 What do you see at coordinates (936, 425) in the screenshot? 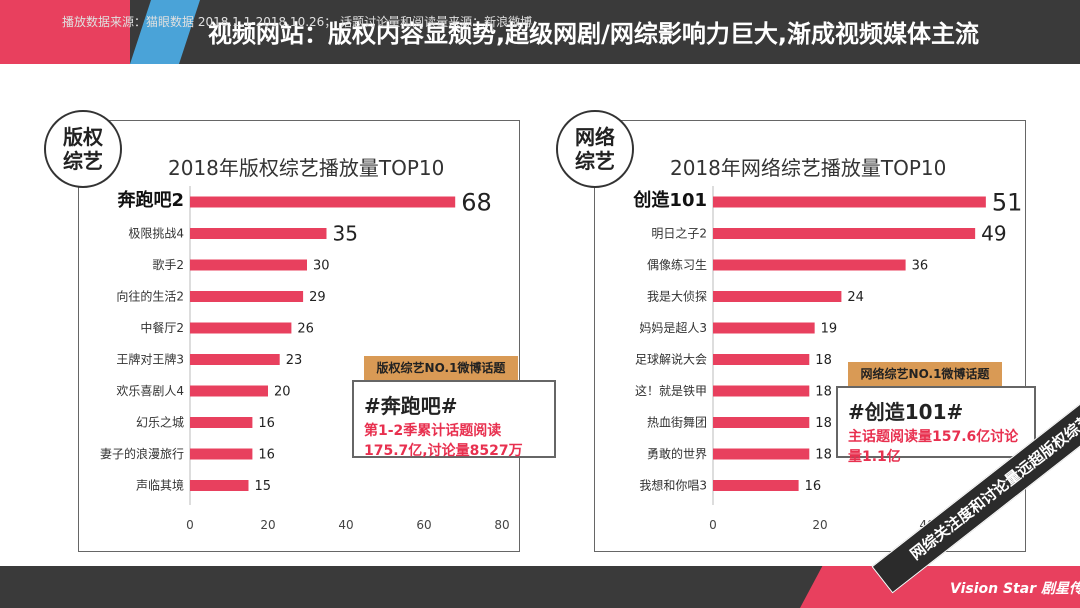
I see `right-topic-callout: #创造101# 主话题阅读量157.6亿讨论量1.1亿` at bounding box center [936, 425].